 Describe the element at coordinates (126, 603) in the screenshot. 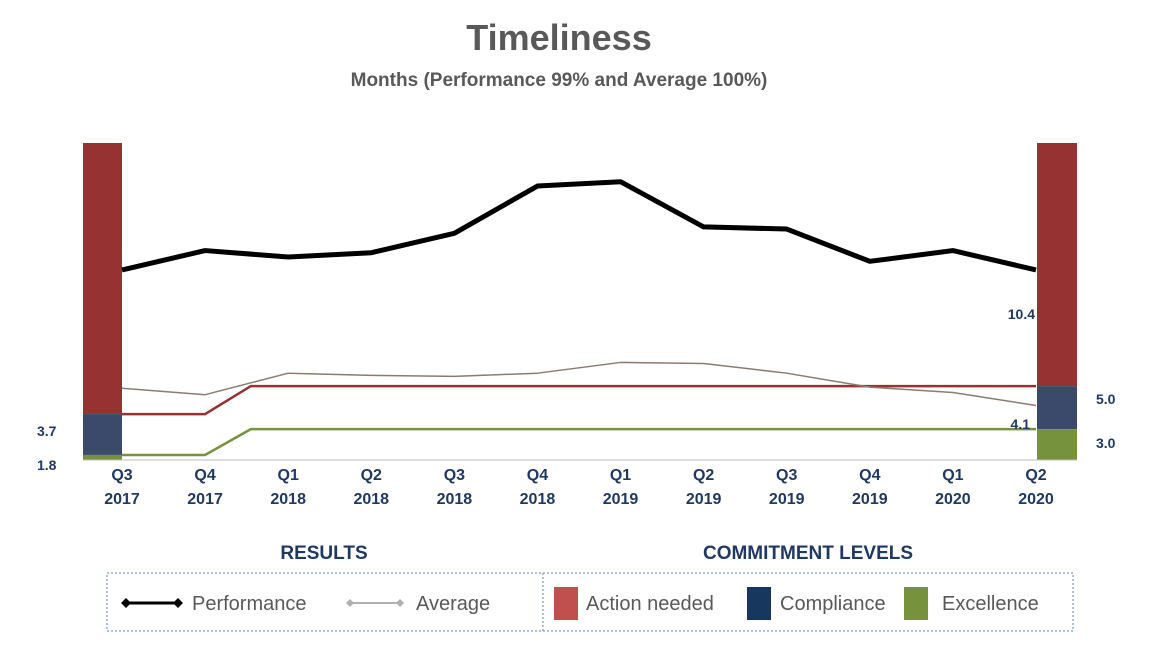

I see `performance-marker-left` at that location.